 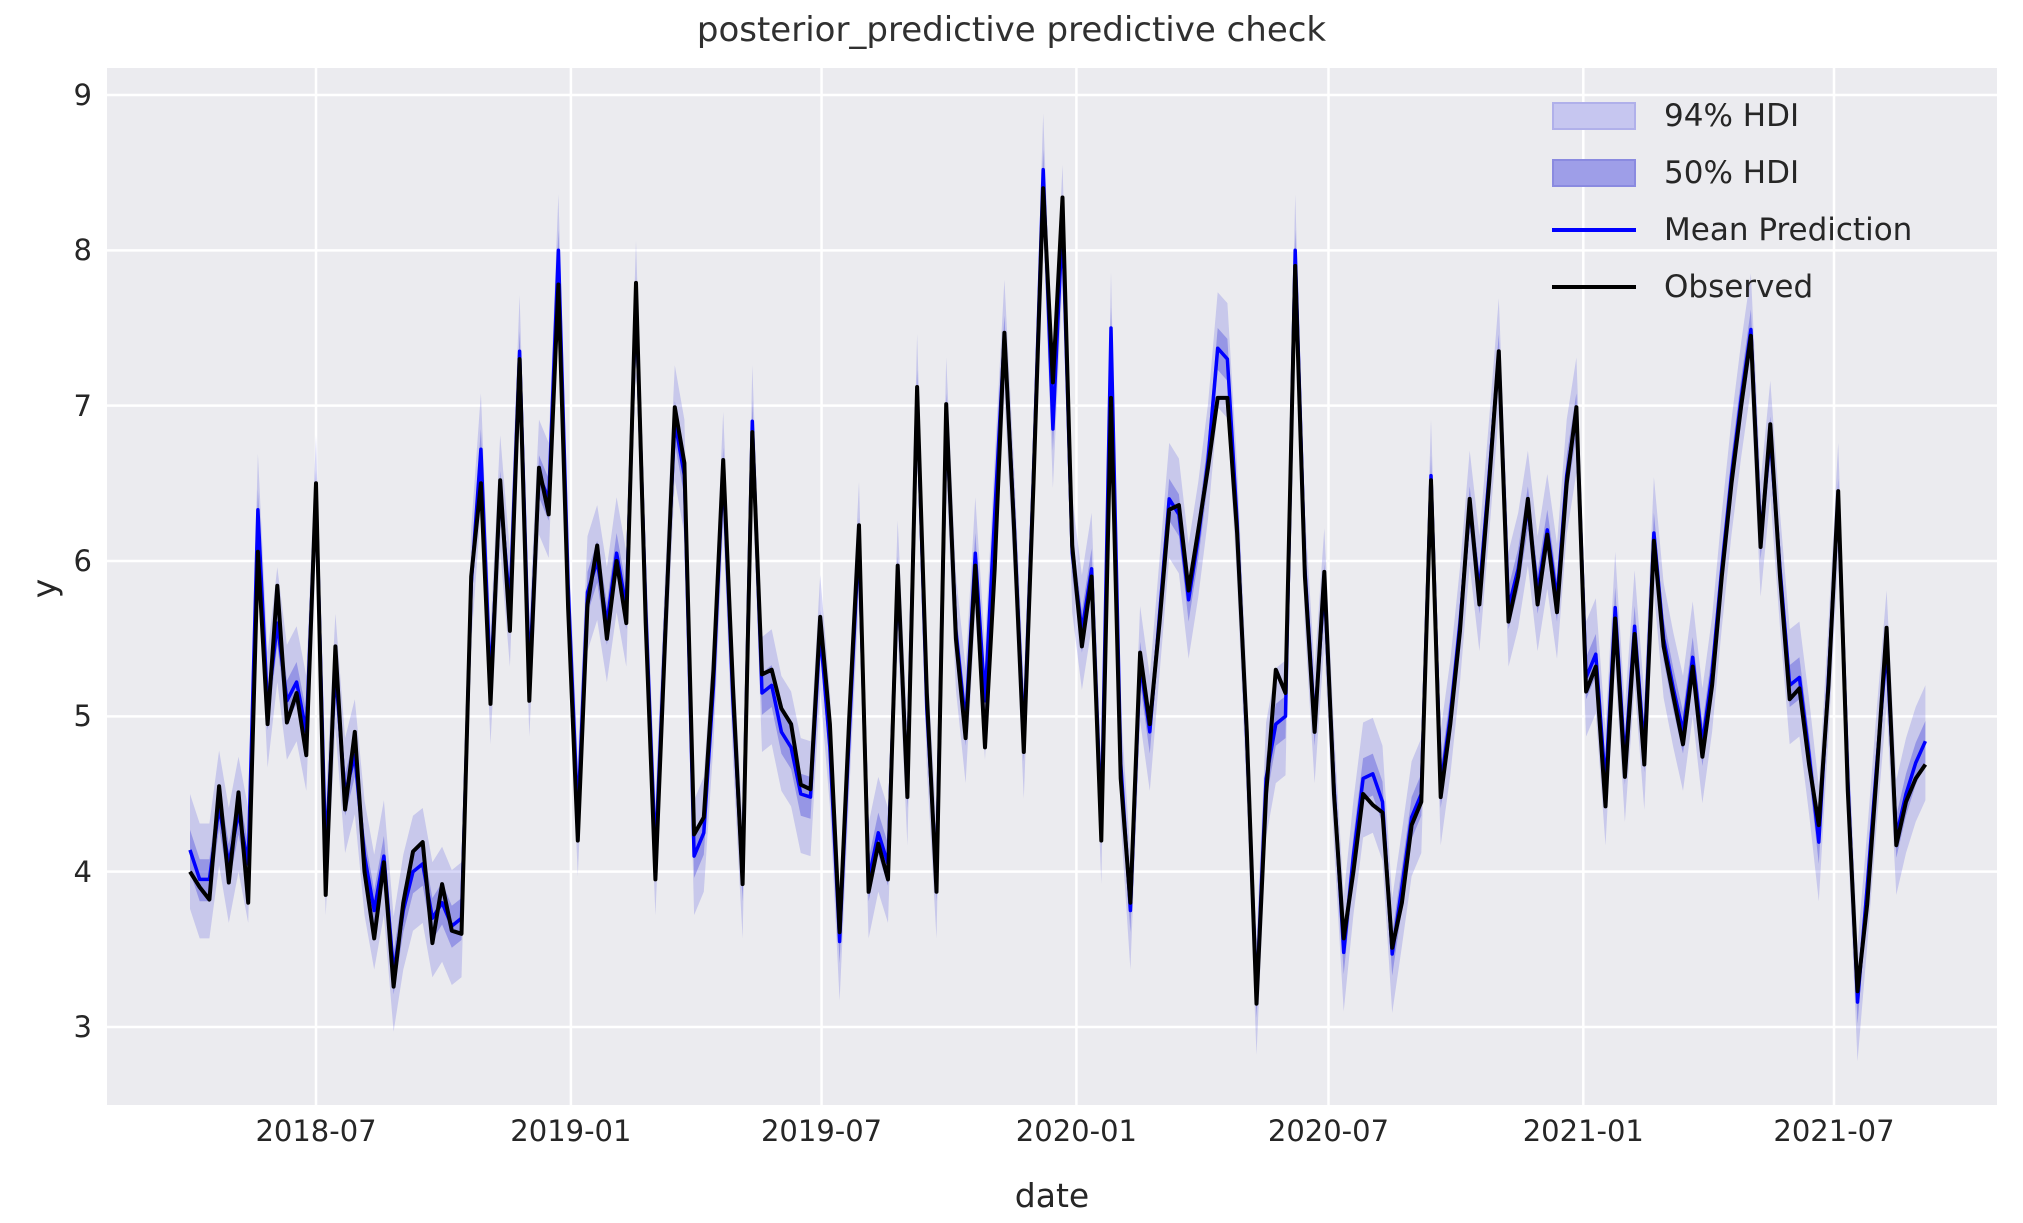 What do you see at coordinates (571, 1131) in the screenshot?
I see `x-tick-label: 2019-01` at bounding box center [571, 1131].